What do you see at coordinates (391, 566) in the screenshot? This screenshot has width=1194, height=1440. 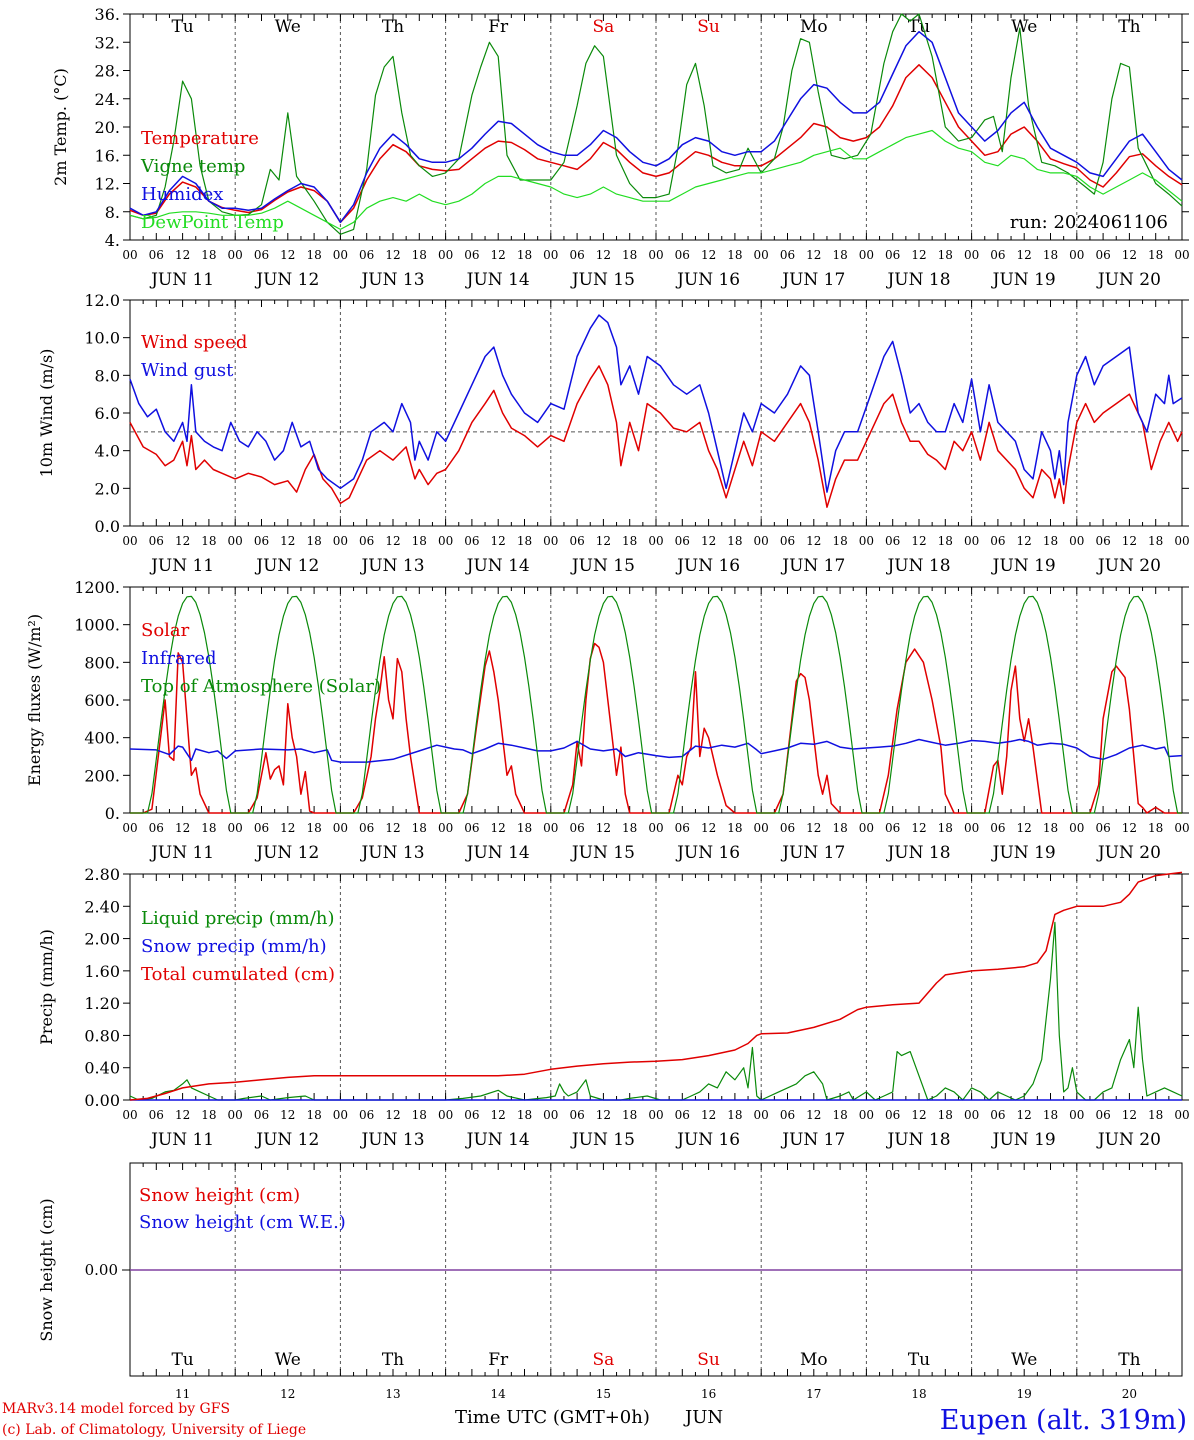 I see `date-label: JUN 13` at bounding box center [391, 566].